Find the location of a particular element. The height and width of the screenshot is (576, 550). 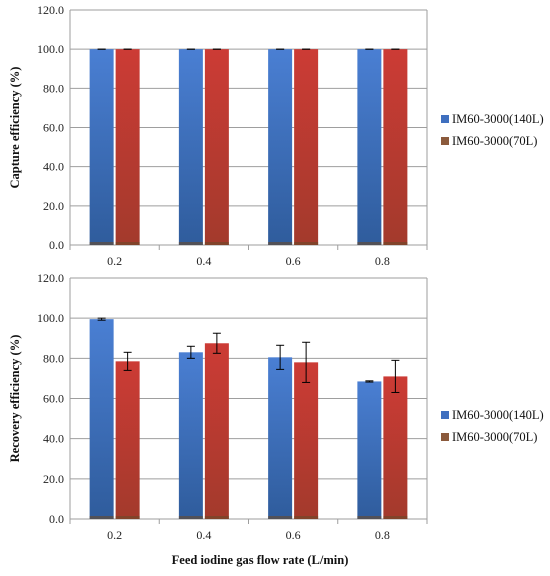

y-axis-label: Capture efficiency (%) is located at coordinates (15, 128).